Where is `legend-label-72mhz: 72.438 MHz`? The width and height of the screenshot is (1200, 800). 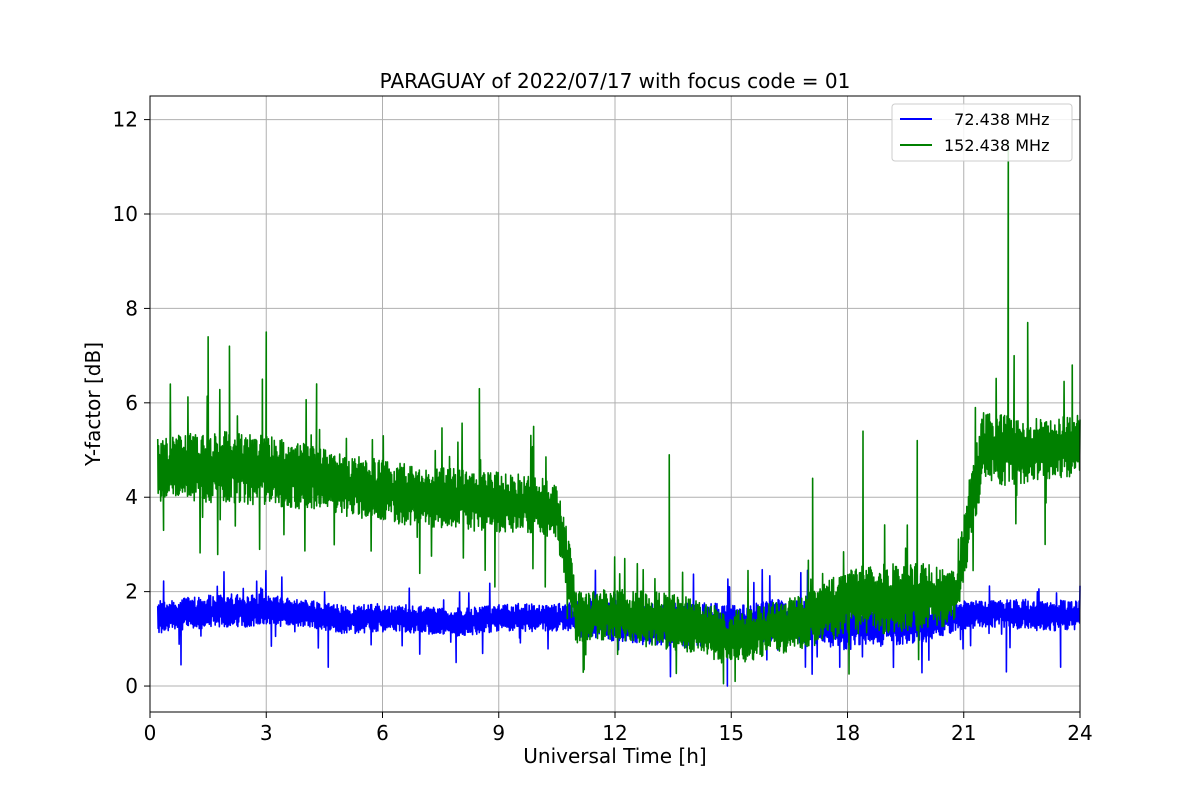
legend-label-72mhz: 72.438 MHz is located at coordinates (996, 119).